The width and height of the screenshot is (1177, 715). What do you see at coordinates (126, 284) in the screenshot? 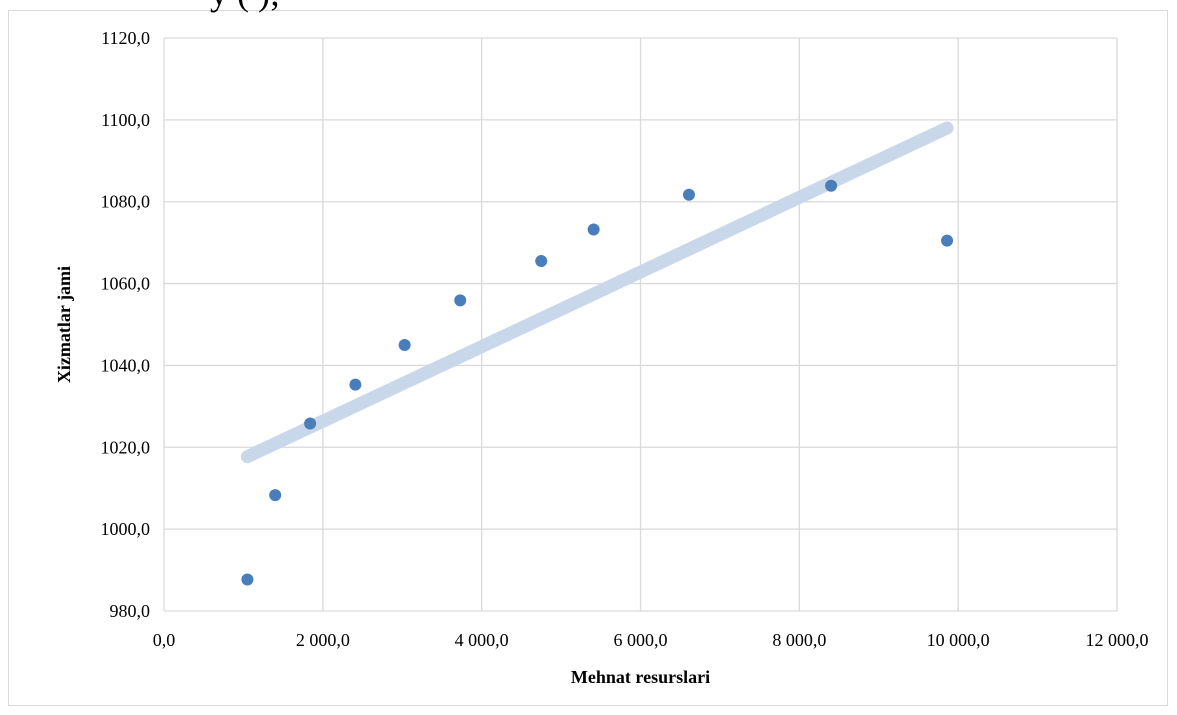
I see `y-tick-label: 1060,0` at bounding box center [126, 284].